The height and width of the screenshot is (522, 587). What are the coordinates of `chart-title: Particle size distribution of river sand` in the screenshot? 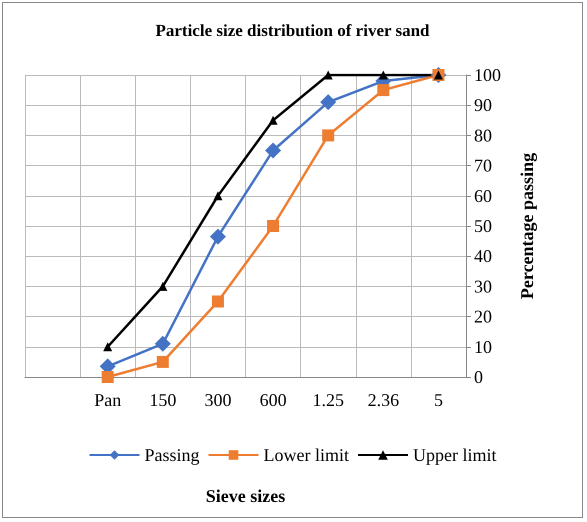 It's located at (292, 30).